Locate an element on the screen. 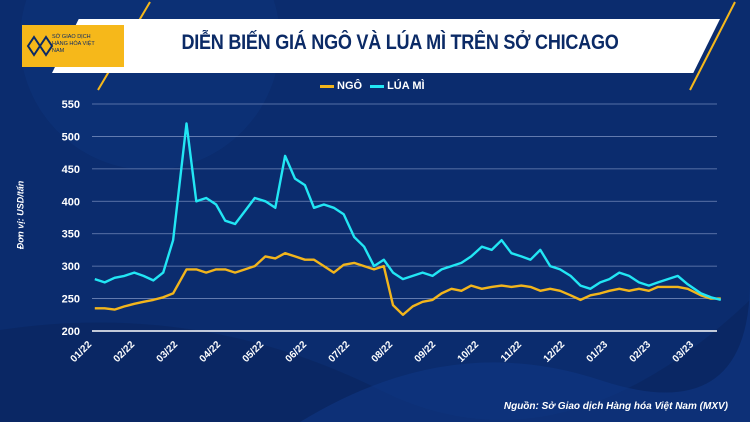  legend-item-corn: NGÔ is located at coordinates (341, 86).